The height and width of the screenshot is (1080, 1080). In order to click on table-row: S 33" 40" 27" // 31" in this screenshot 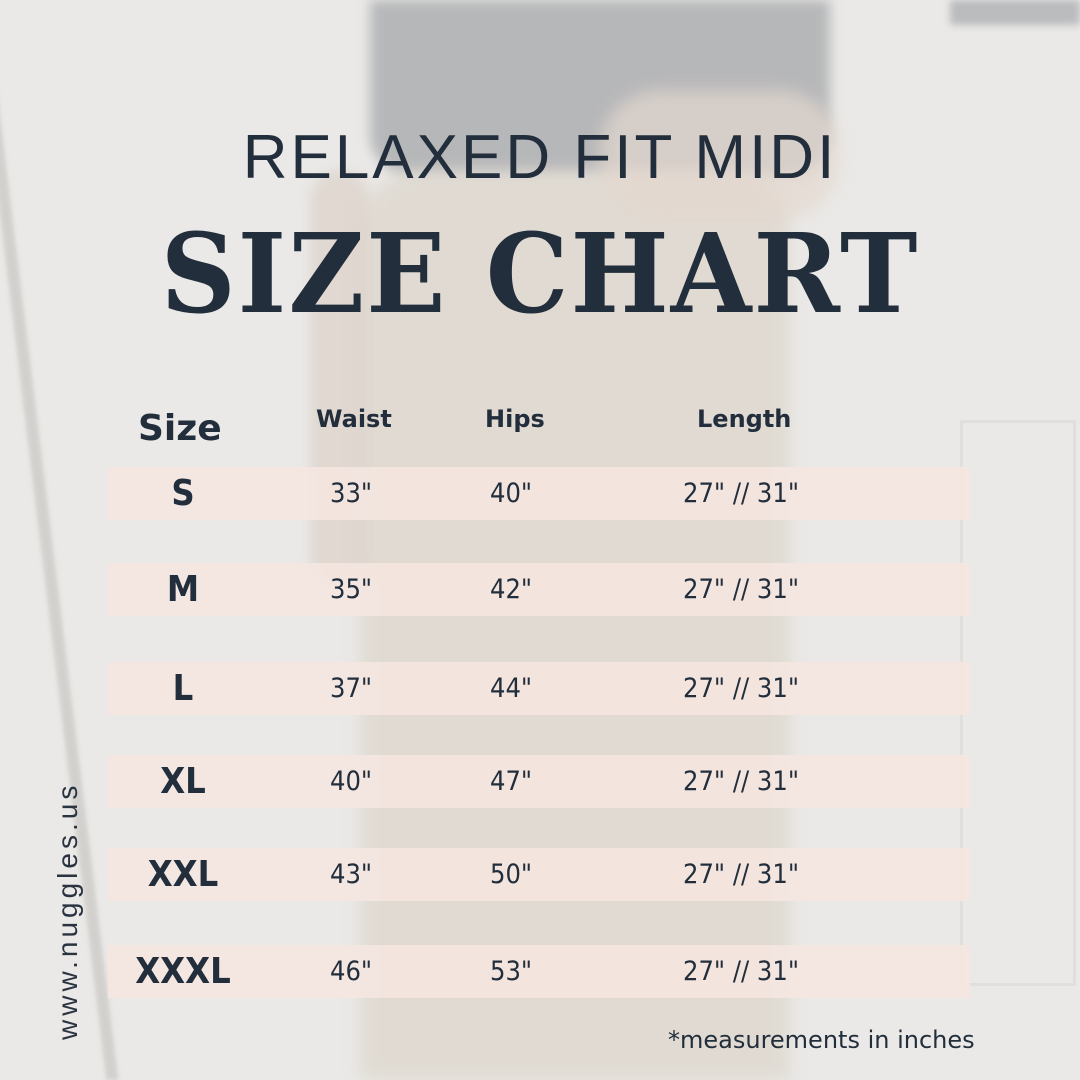, I will do `click(539, 493)`.